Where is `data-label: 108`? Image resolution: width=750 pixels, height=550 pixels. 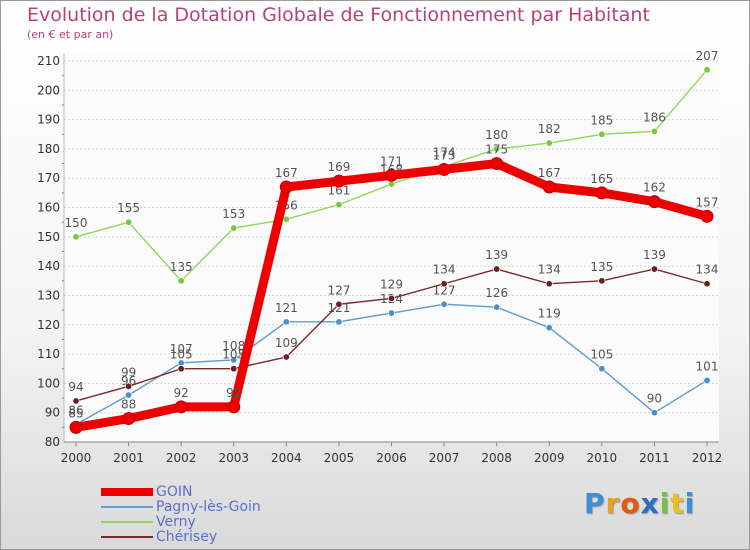 data-label: 108 is located at coordinates (233, 346).